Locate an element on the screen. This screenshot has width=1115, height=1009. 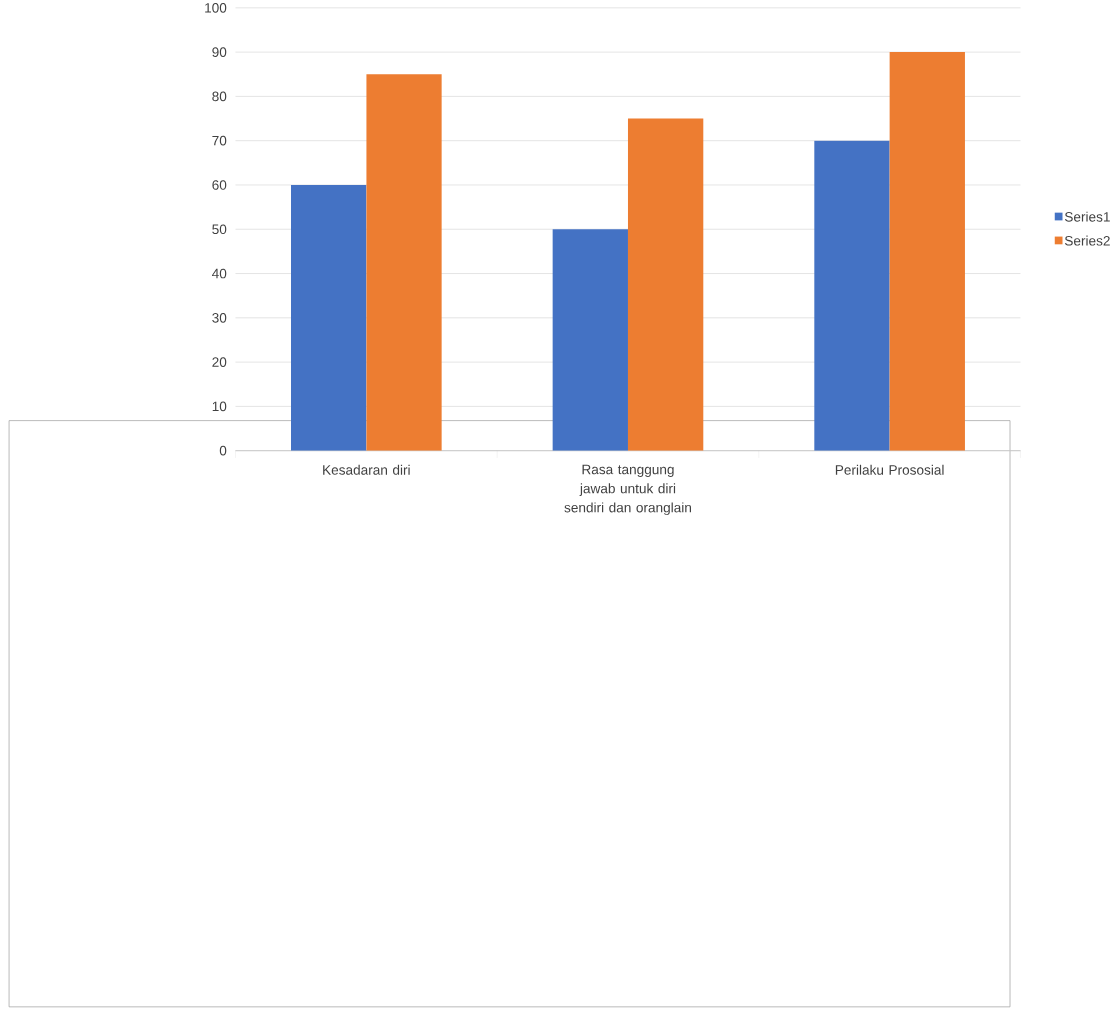
legend-label: Series1 is located at coordinates (1087, 216).